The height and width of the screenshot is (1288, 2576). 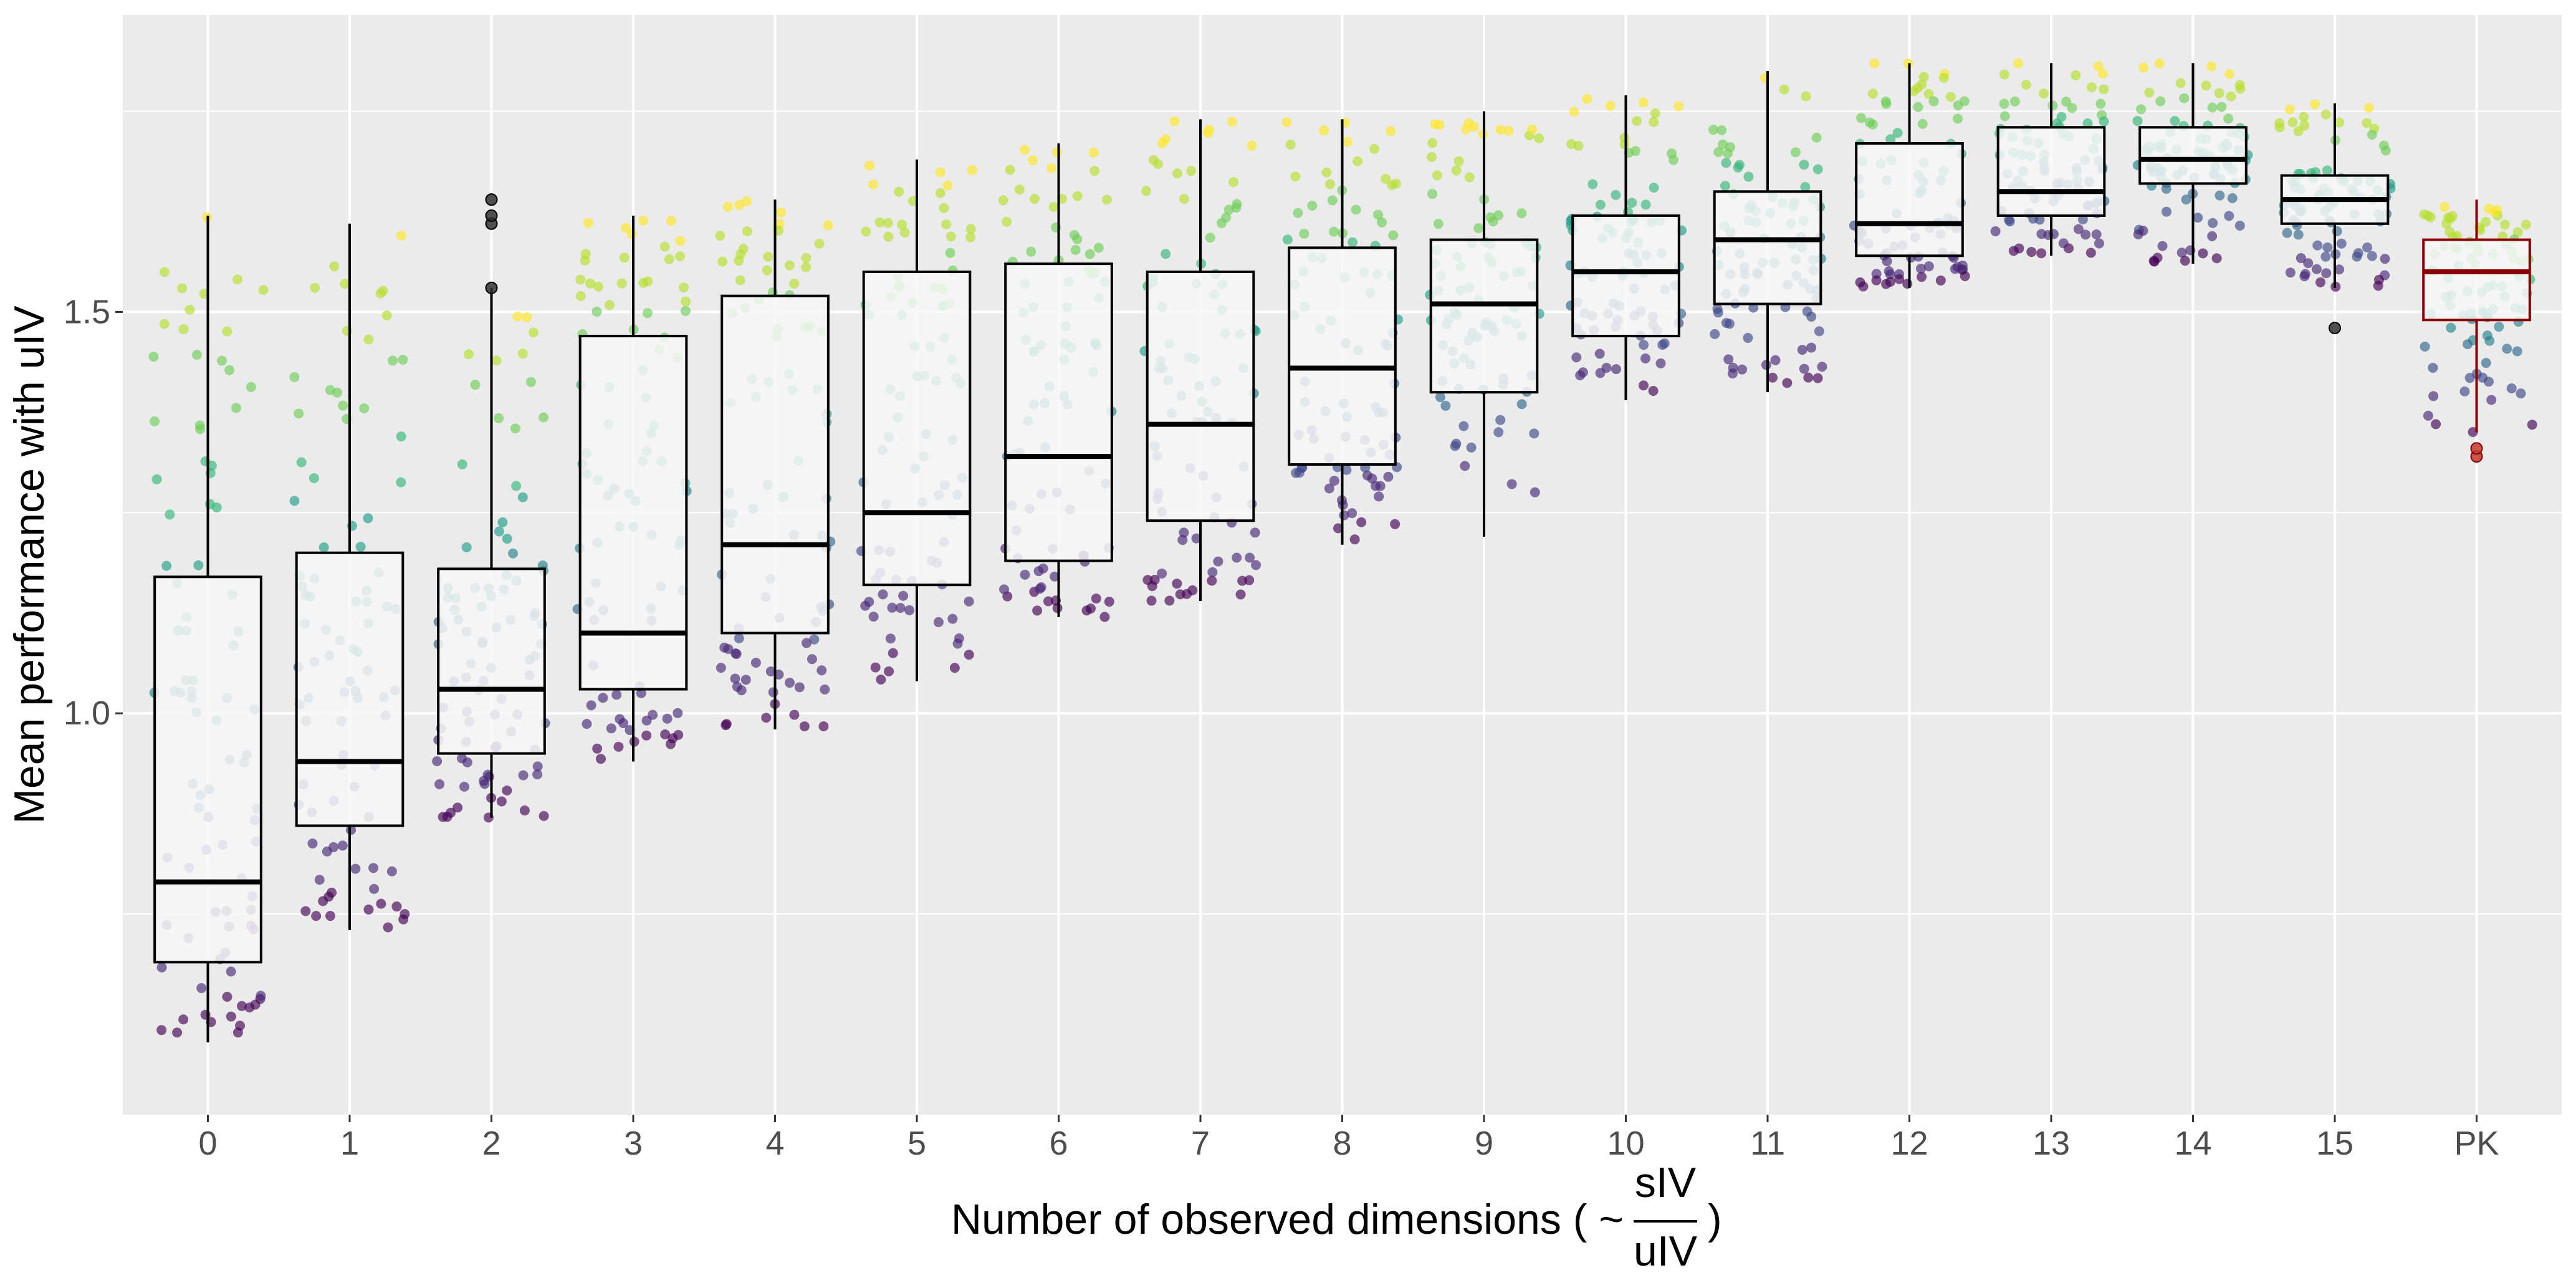 I want to click on x-tick-label: 10, so click(x=1625, y=1143).